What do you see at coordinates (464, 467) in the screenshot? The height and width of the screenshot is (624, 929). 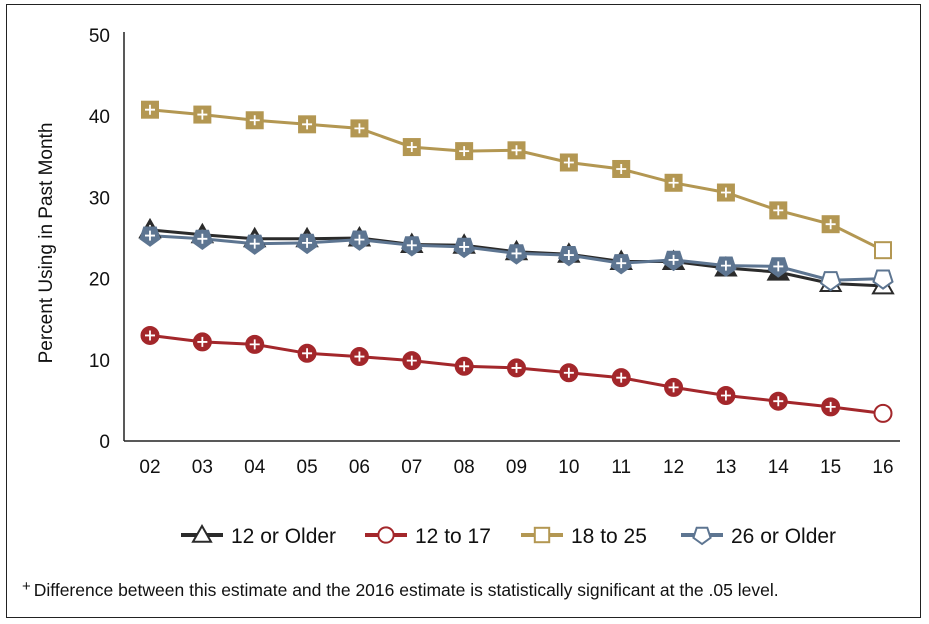 I see `x-tick-label: 08` at bounding box center [464, 467].